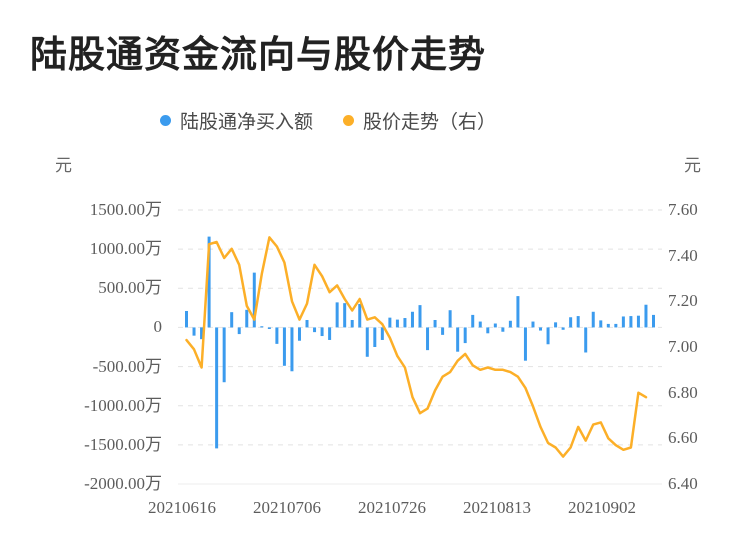 Image resolution: width=750 pixels, height=558 pixels. Describe the element at coordinates (123, 483) in the screenshot. I see `left-tick: -2000.00万` at that location.